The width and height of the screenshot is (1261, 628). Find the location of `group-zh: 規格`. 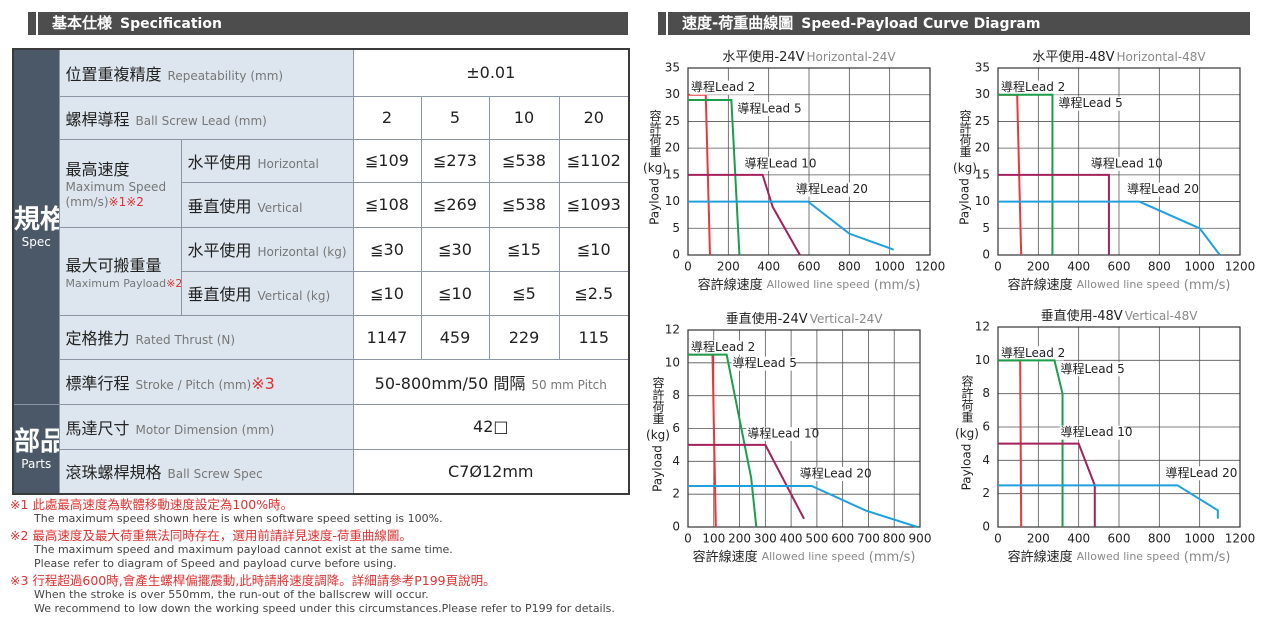

group-zh: 規格 is located at coordinates (36, 219).